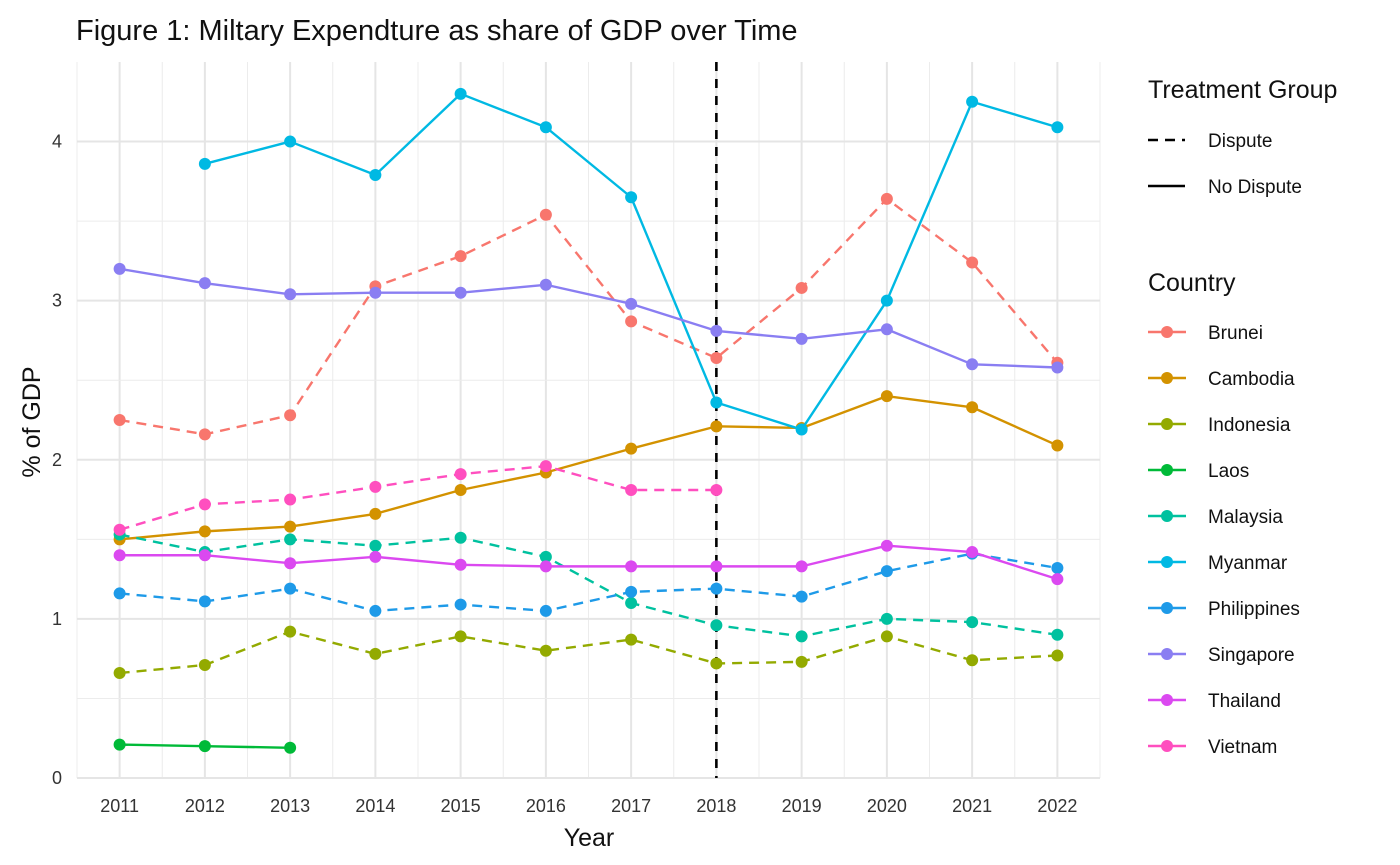 The height and width of the screenshot is (865, 1400). I want to click on country-legend-label: Myanmar, so click(1248, 563).